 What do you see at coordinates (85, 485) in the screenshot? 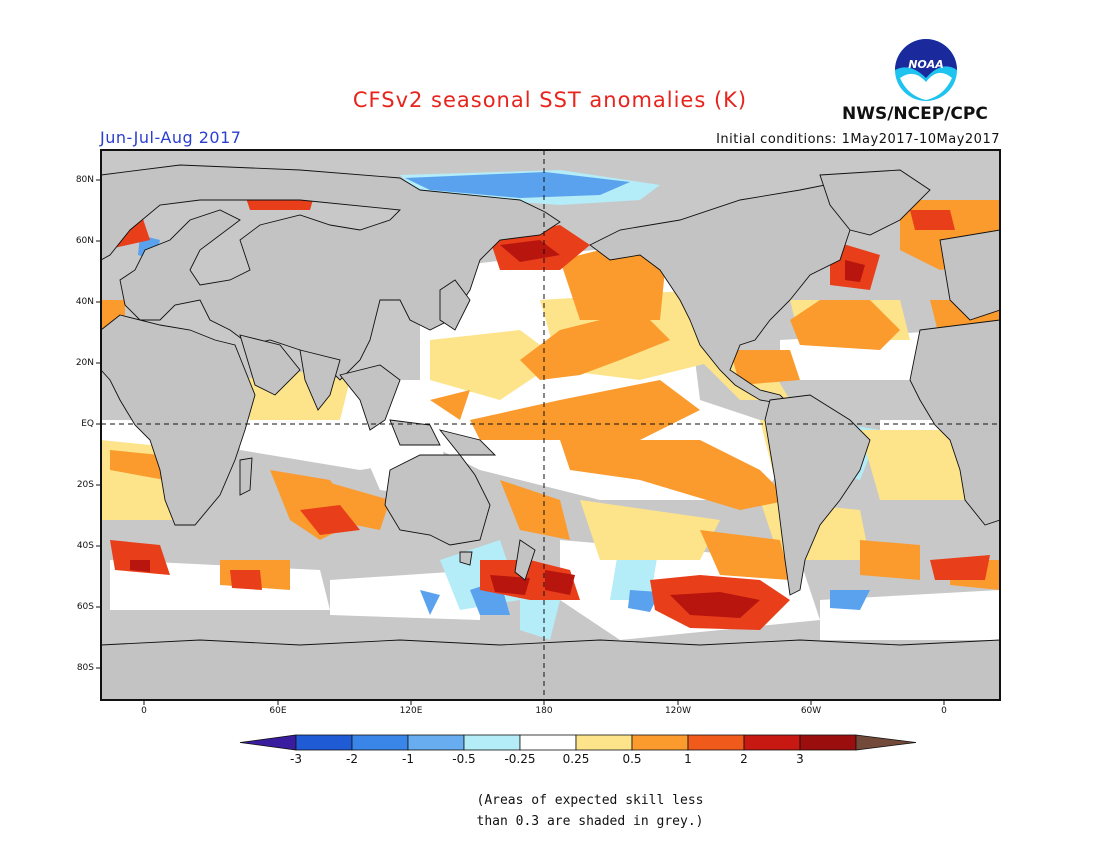
I see `lat-label-20s: 20S` at bounding box center [85, 485].